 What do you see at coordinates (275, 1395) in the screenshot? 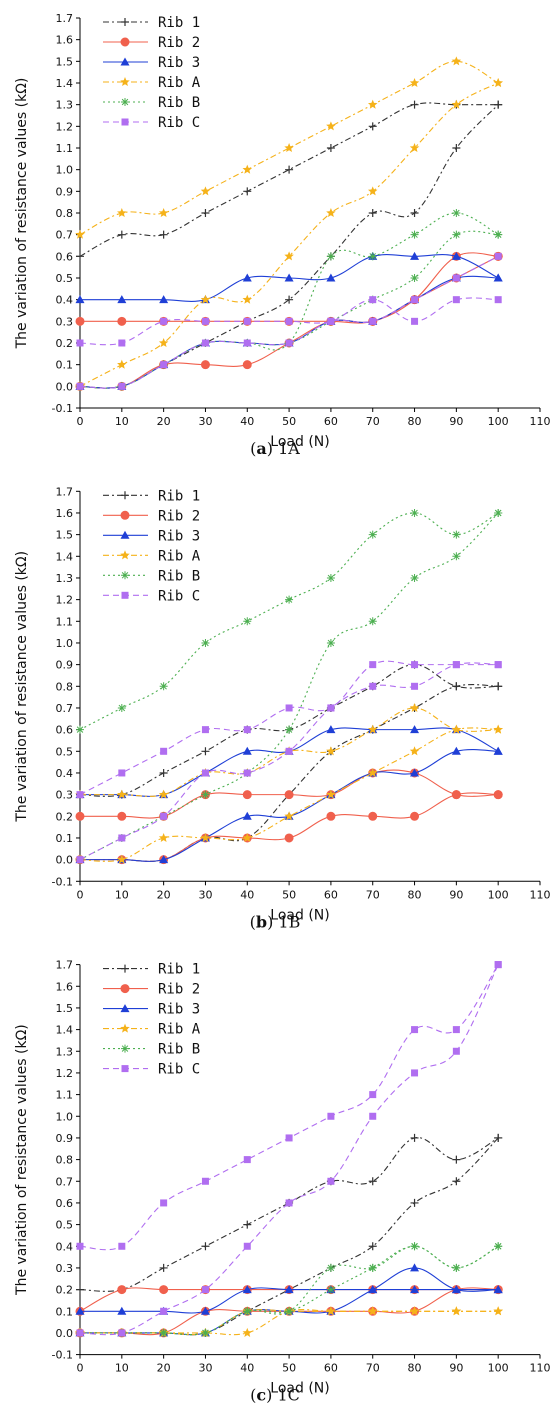
I see `panel-caption: (c) 1C` at bounding box center [275, 1395].